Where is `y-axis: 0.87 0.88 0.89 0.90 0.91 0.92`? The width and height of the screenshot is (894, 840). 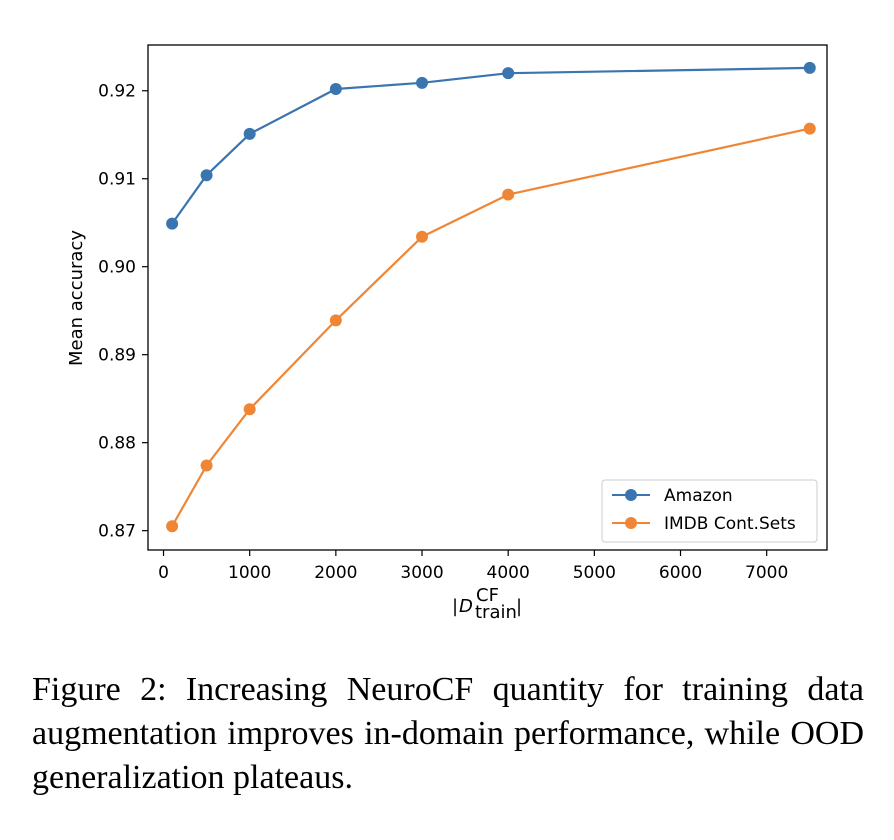
y-axis: 0.87 0.88 0.89 0.90 0.91 0.92 is located at coordinates (123, 312).